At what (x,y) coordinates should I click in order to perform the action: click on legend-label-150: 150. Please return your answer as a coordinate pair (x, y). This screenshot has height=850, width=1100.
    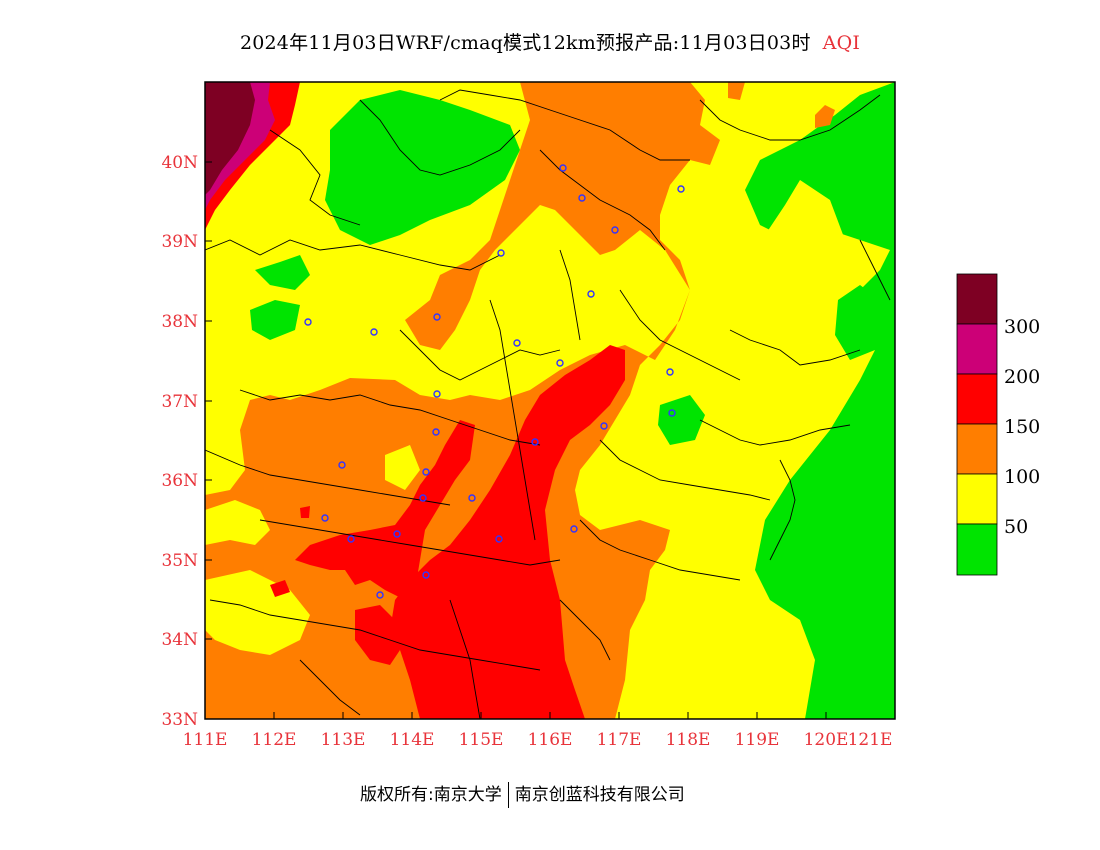
    Looking at the image, I should click on (1022, 427).